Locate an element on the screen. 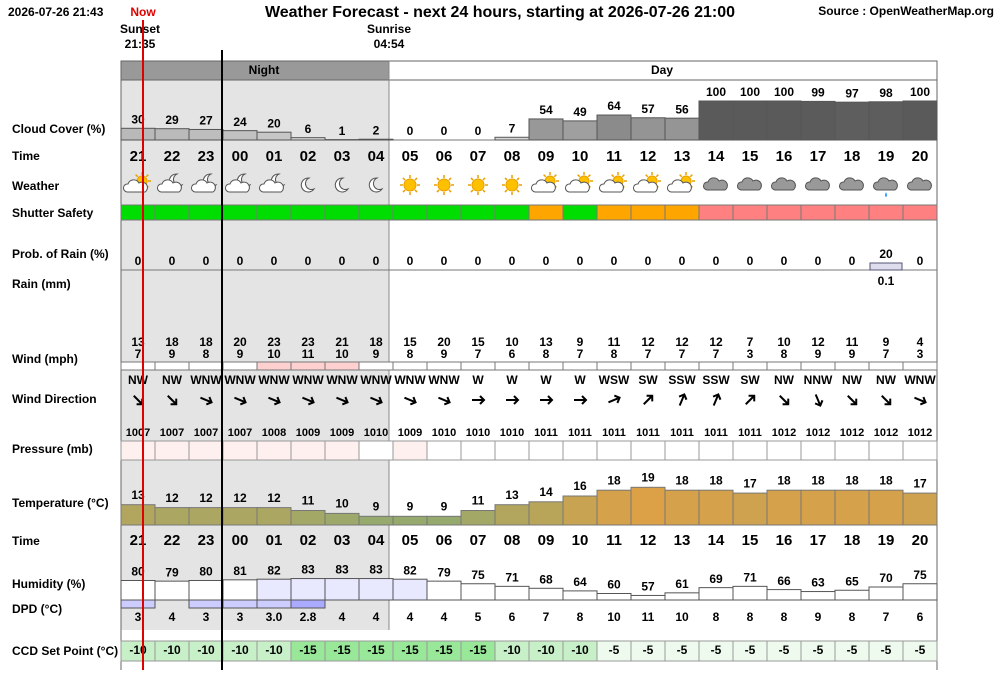  pressure-value: 1007 is located at coordinates (138, 433).